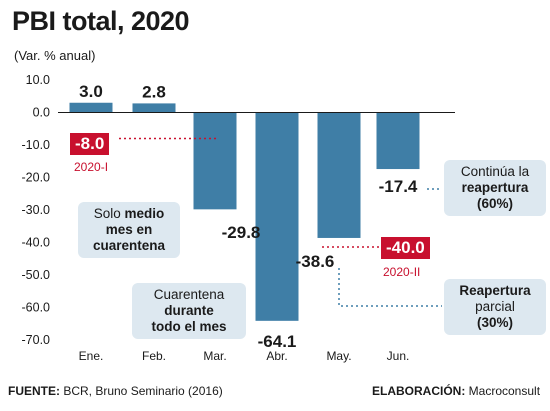  I want to click on note-april: Cuarentena durante todo el mes, so click(189, 311).